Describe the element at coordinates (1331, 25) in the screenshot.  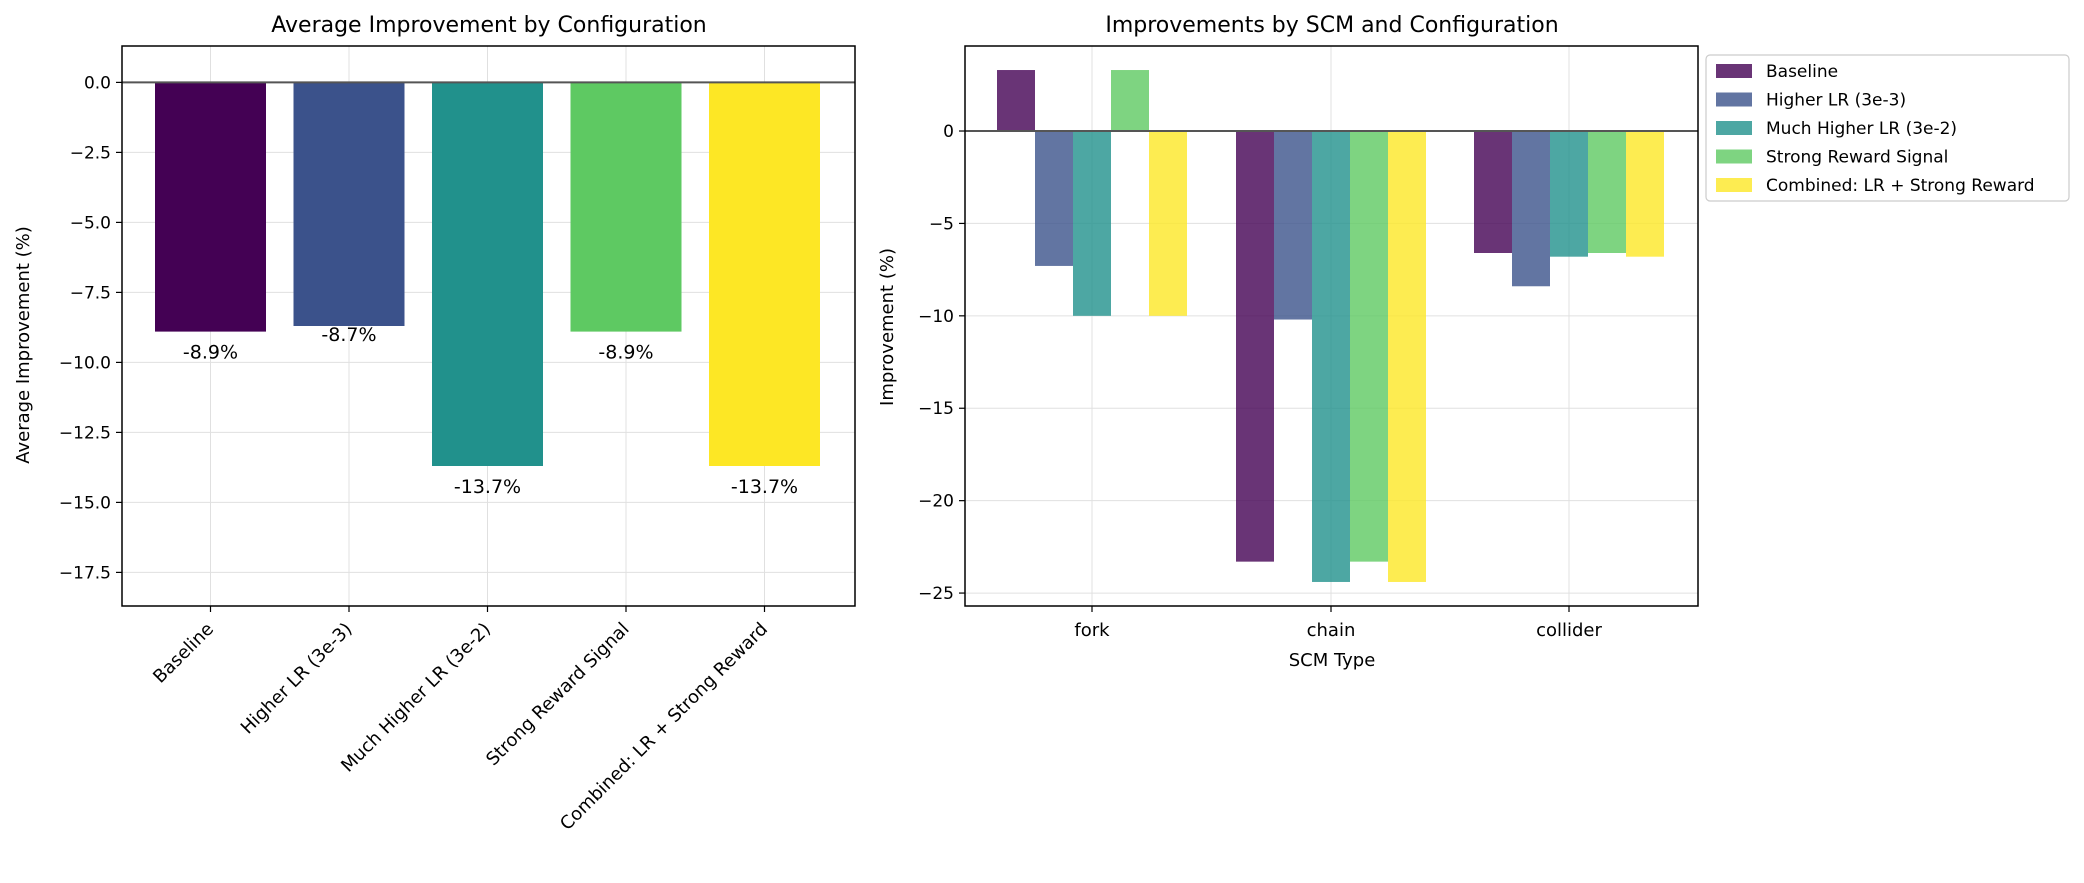
I see `chart2-title: Improvements by SCM and Configuration` at that location.